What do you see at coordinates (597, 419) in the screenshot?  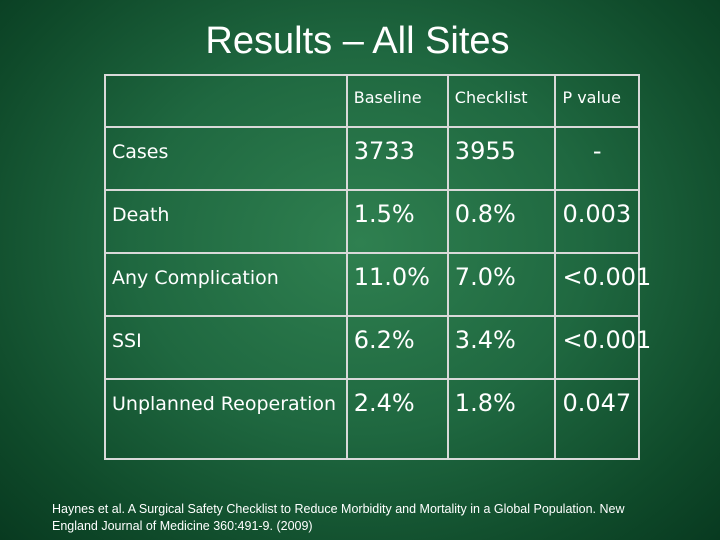 I see `cell-p-value: 0.047` at bounding box center [597, 419].